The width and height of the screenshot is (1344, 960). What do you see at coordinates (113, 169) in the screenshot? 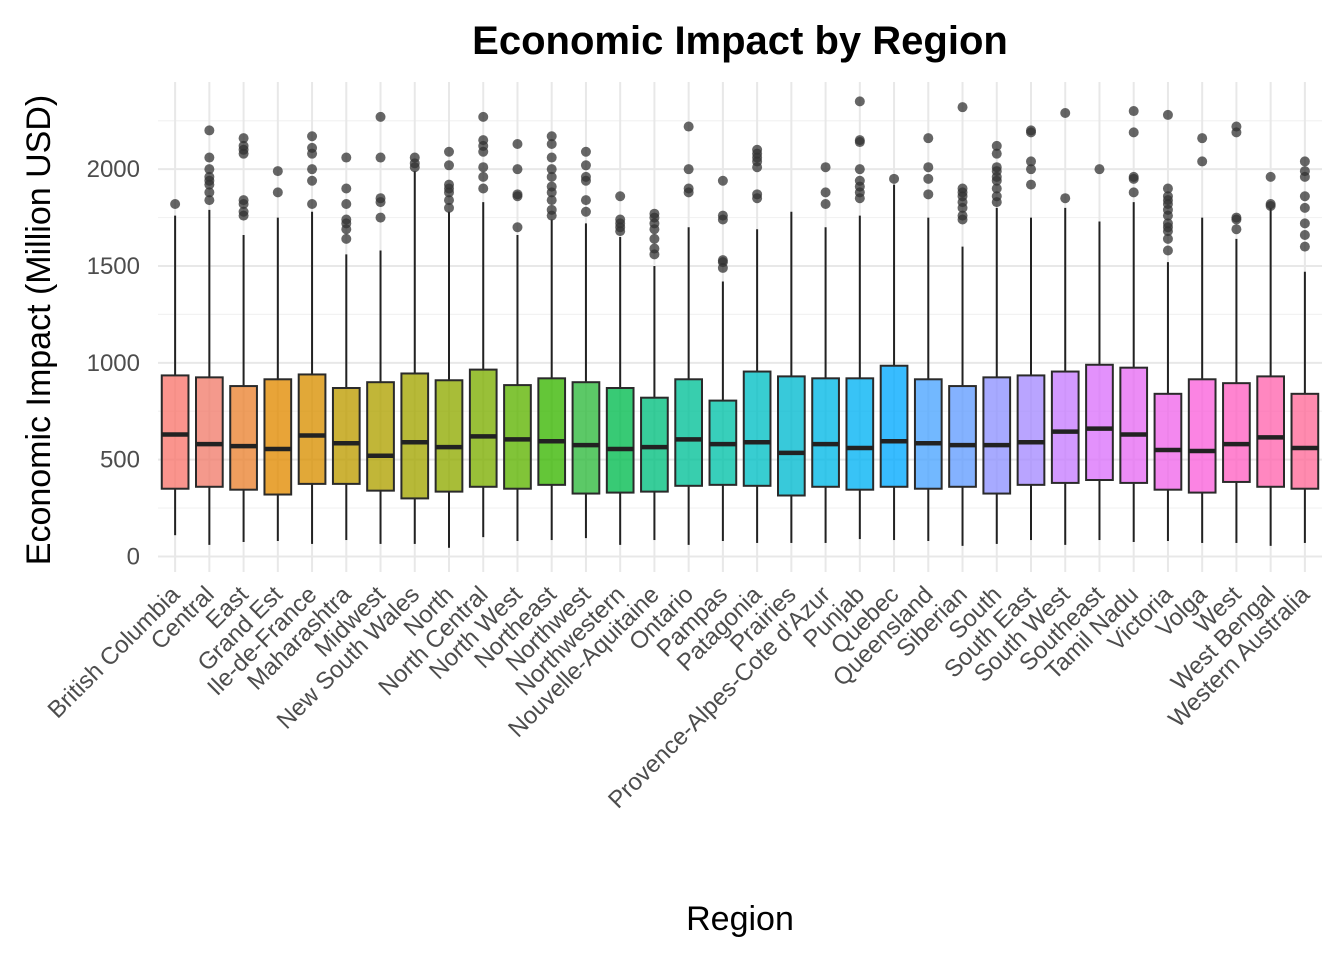
I see `y-tick-label: 2000` at bounding box center [113, 169].